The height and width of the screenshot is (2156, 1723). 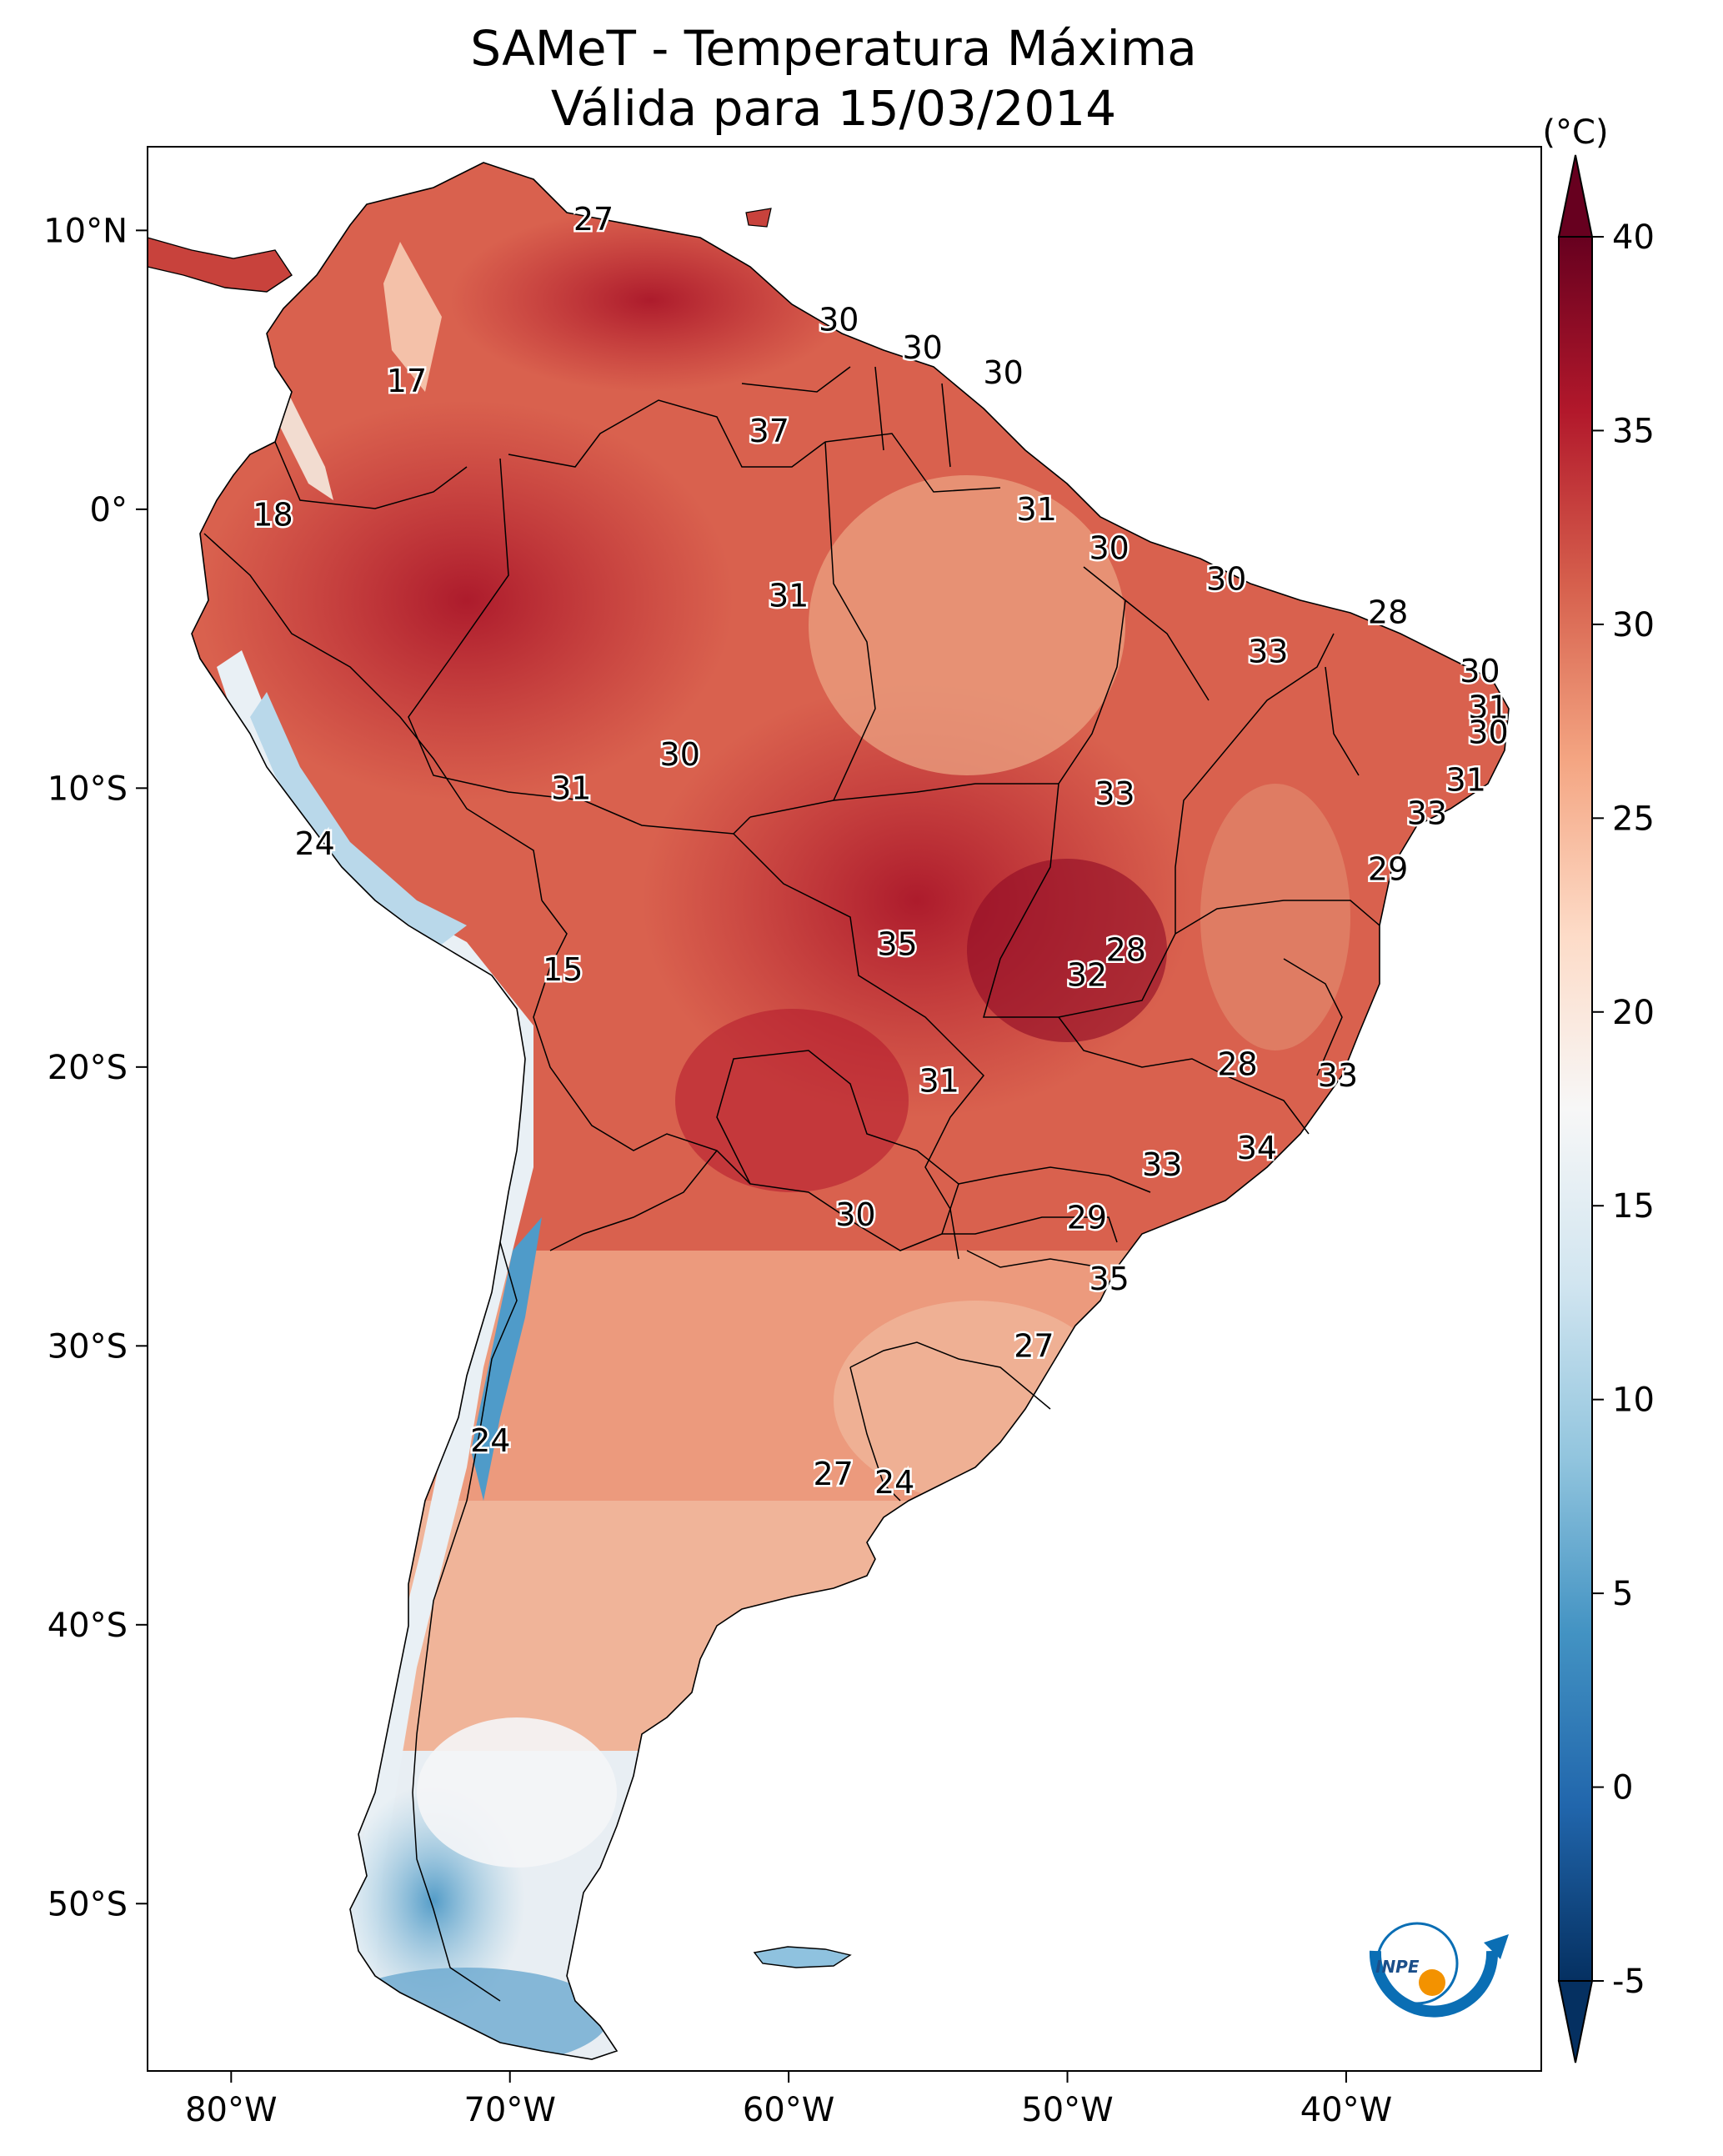 What do you see at coordinates (231, 2110) in the screenshot?
I see `lon-tick-label: 80°W` at bounding box center [231, 2110].